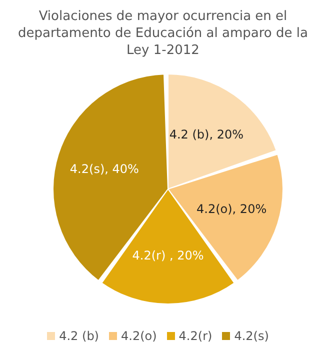 This screenshot has width=326, height=357. I want to click on data-label: 4.2(s), 40%, so click(104, 169).